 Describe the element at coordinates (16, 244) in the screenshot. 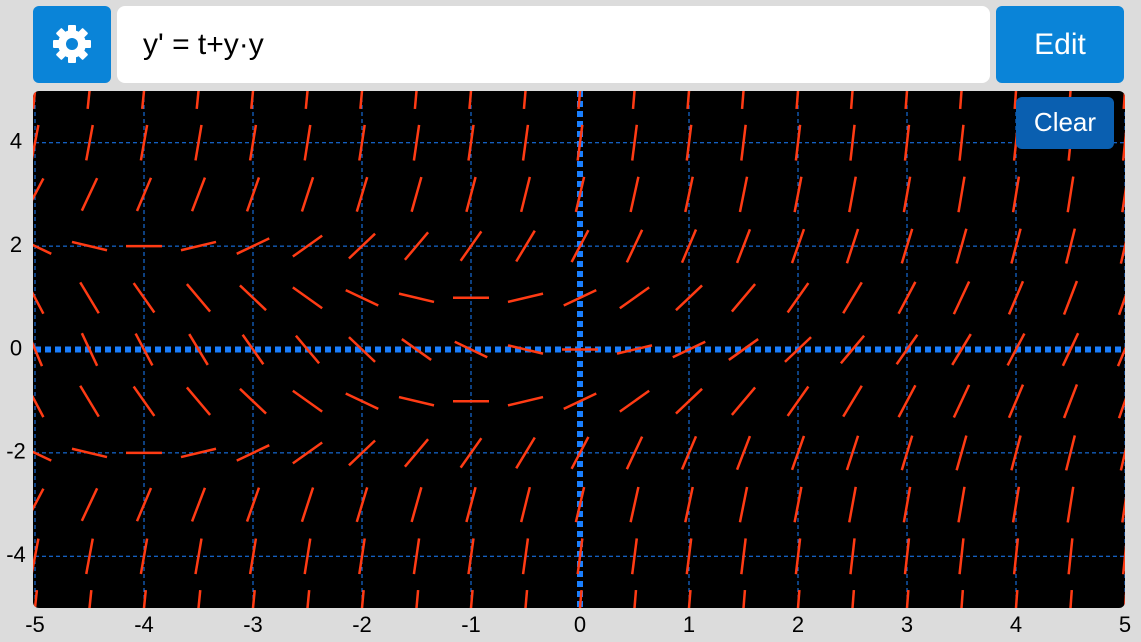

I see `y-tick-label: 2` at that location.